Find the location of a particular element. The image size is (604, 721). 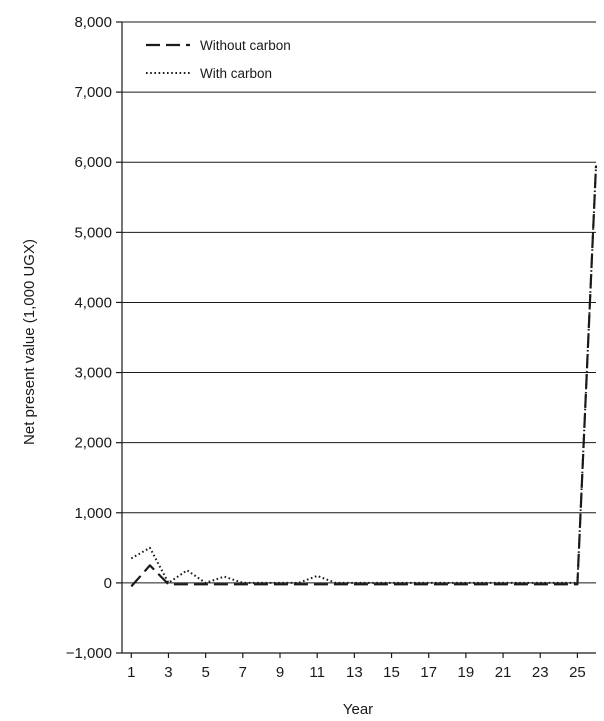

x-tick-label: 11 is located at coordinates (317, 672).